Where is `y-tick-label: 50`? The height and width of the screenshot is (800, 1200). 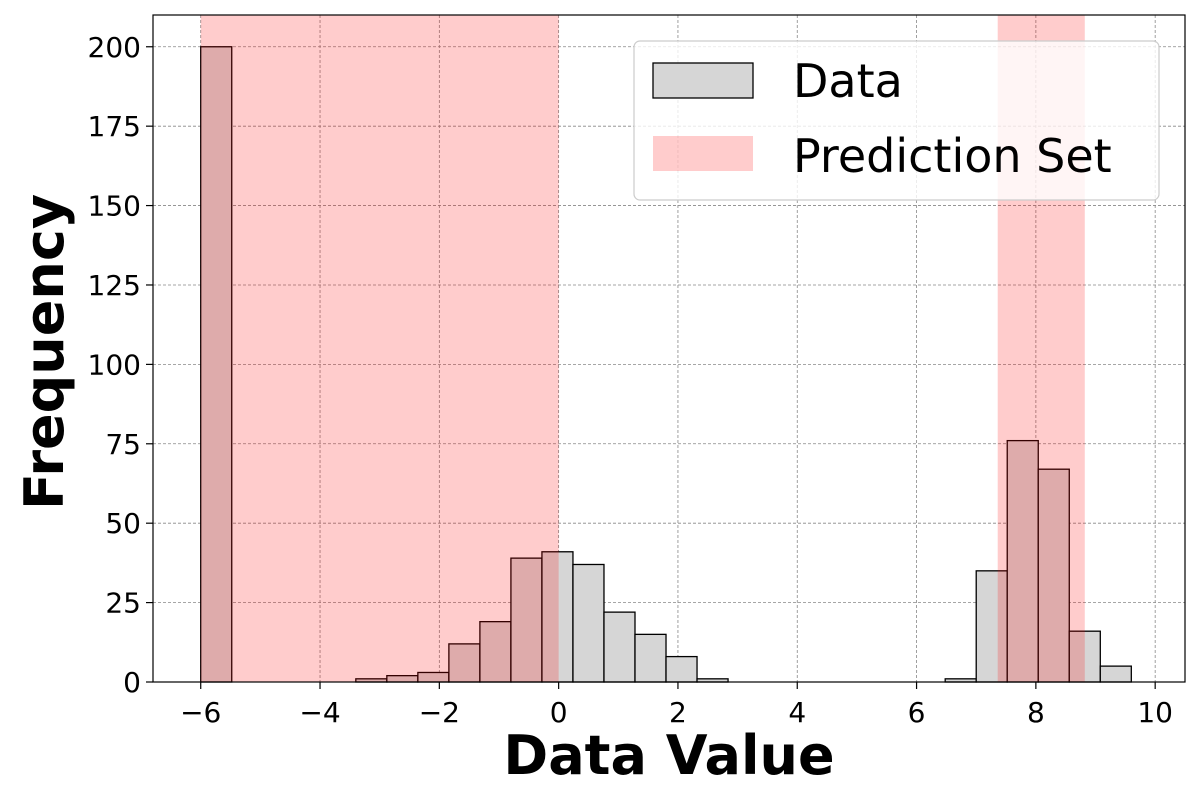 y-tick-label: 50 is located at coordinates (123, 523).